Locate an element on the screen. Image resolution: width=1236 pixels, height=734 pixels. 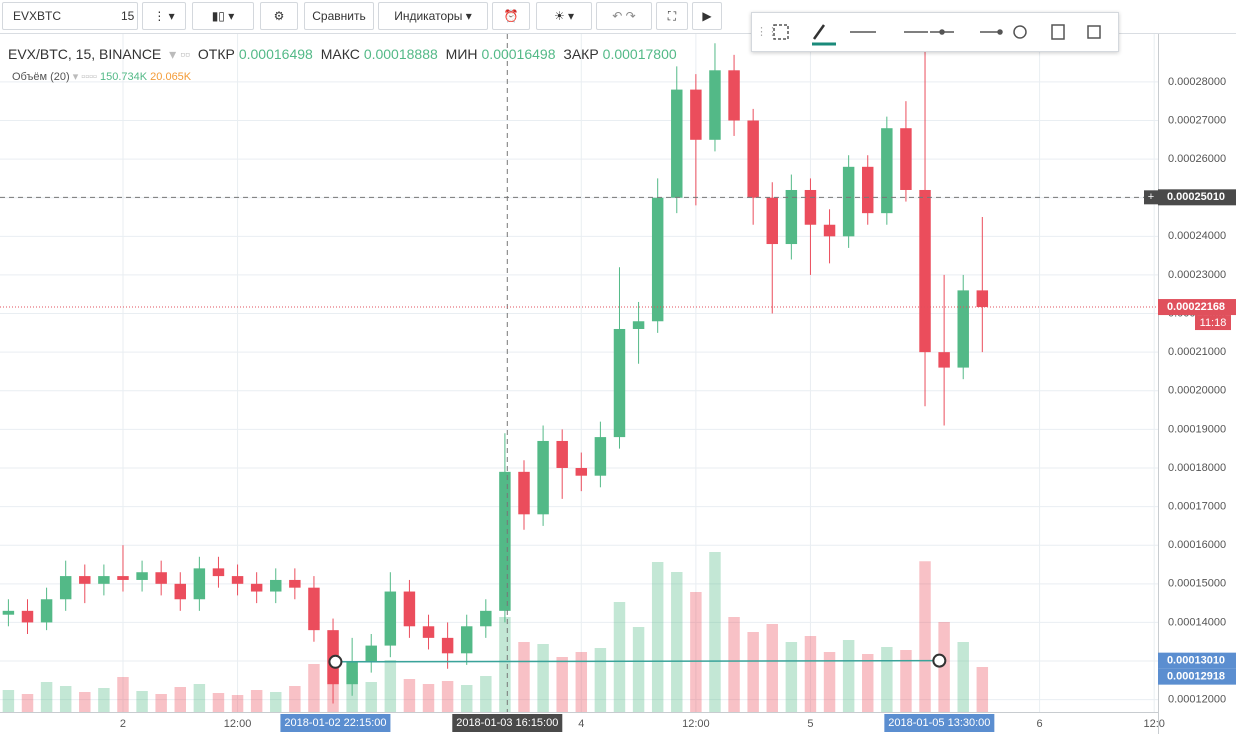
y-tick-label: 0.00014000 is located at coordinates (1197, 622).